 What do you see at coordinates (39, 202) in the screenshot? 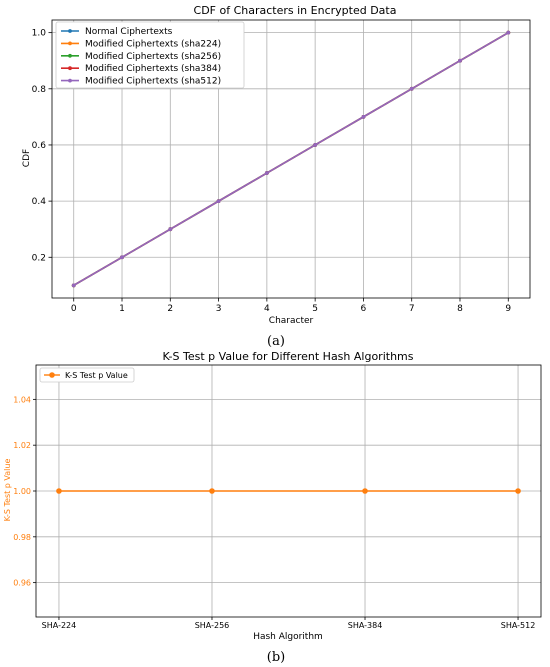
I see `chart-a-y-tick-label: 0.4` at bounding box center [39, 202].